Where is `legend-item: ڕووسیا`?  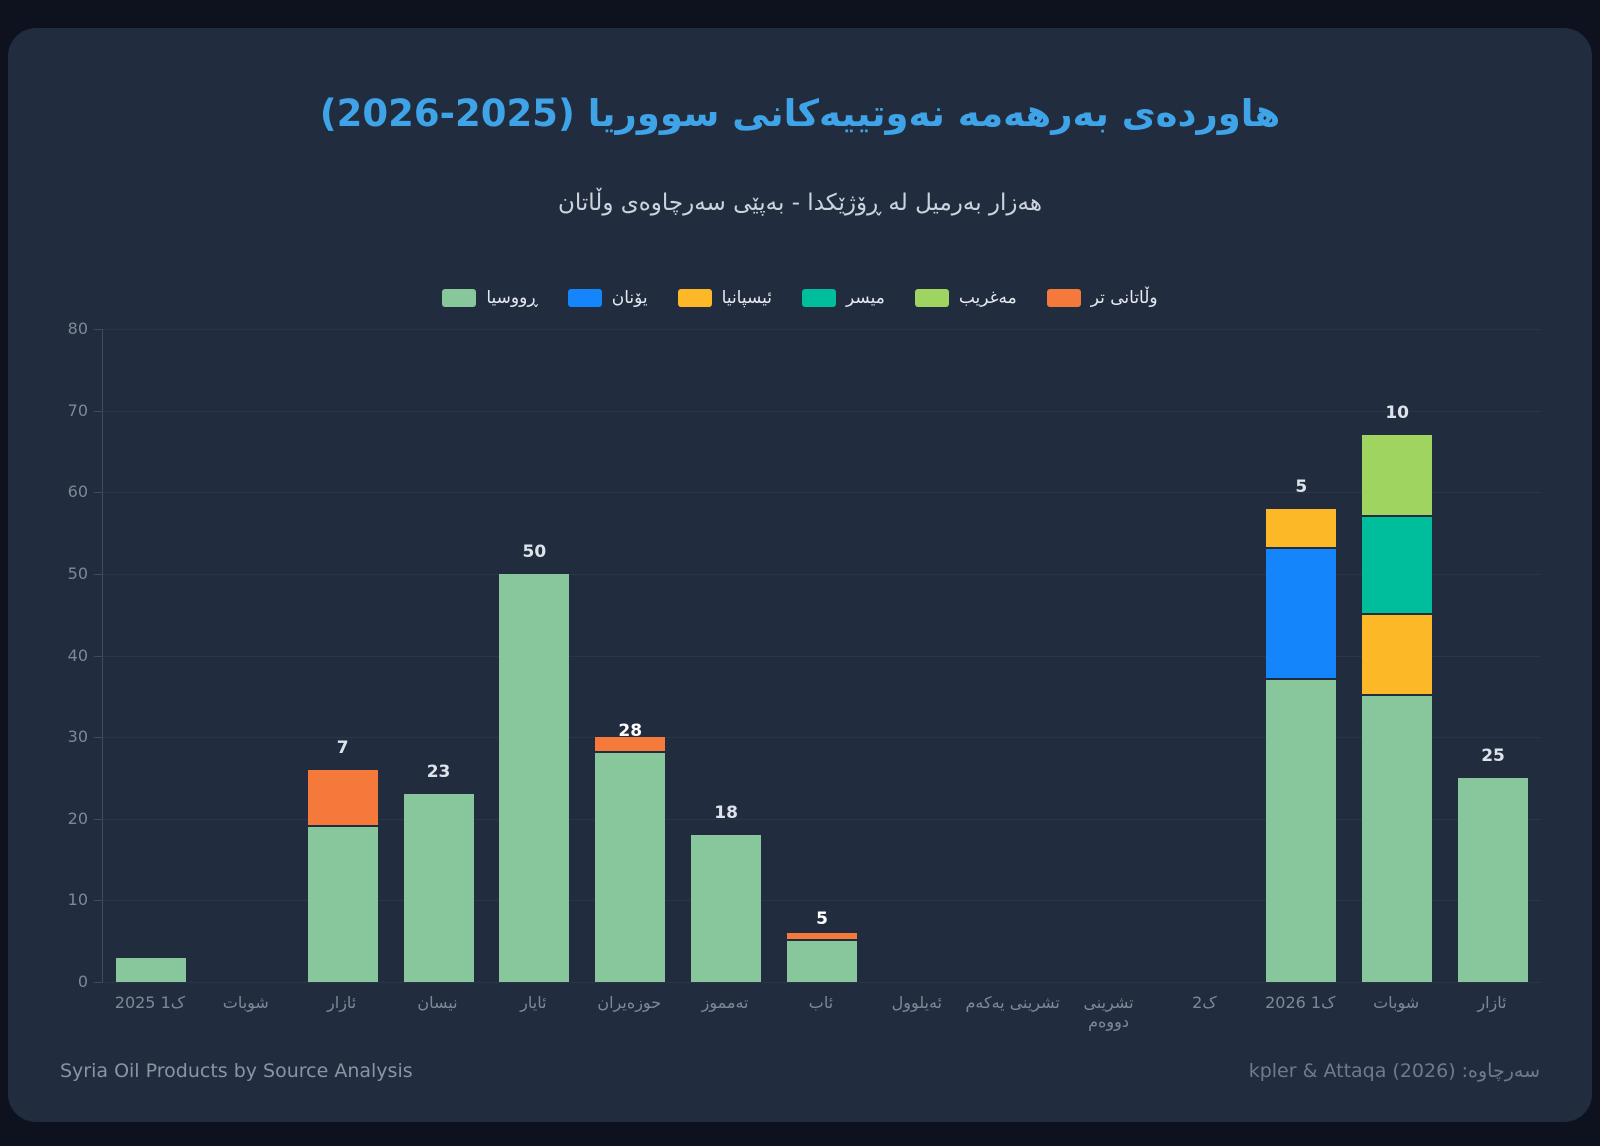
legend-item: ڕووسیا is located at coordinates (490, 298).